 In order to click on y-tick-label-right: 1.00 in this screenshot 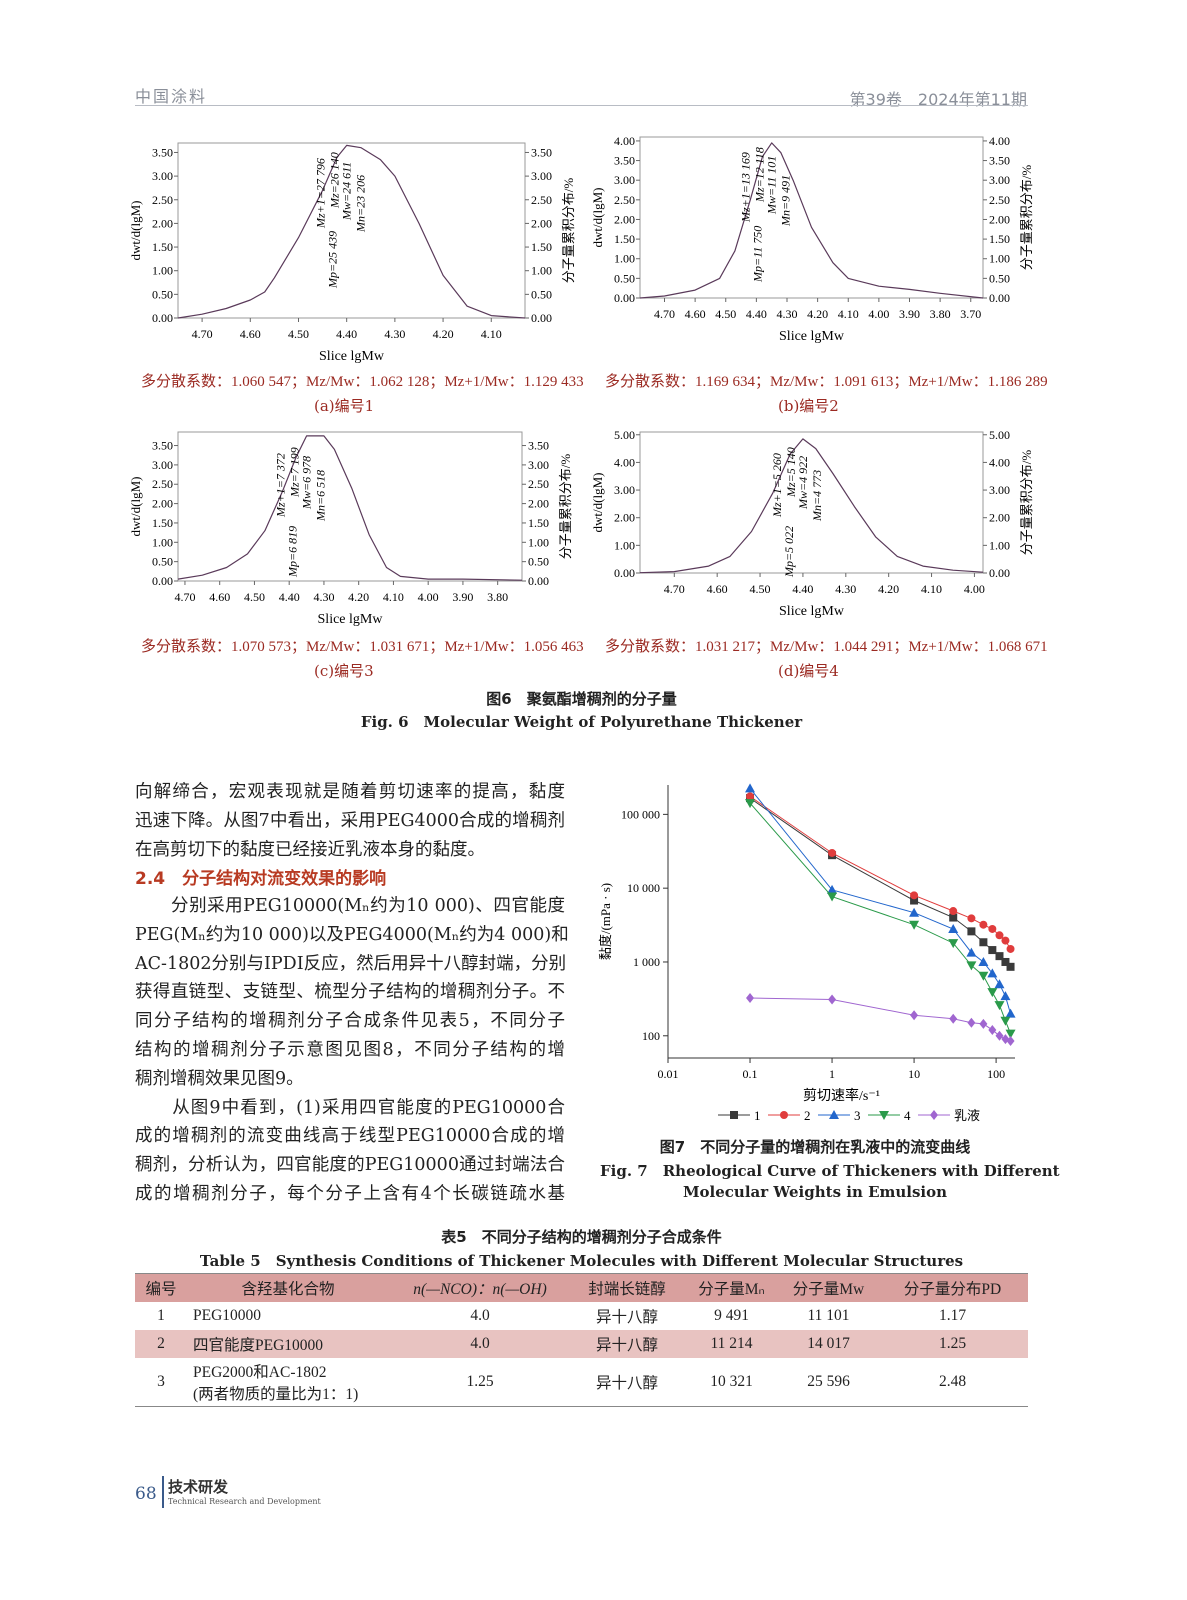, I will do `click(999, 259)`.